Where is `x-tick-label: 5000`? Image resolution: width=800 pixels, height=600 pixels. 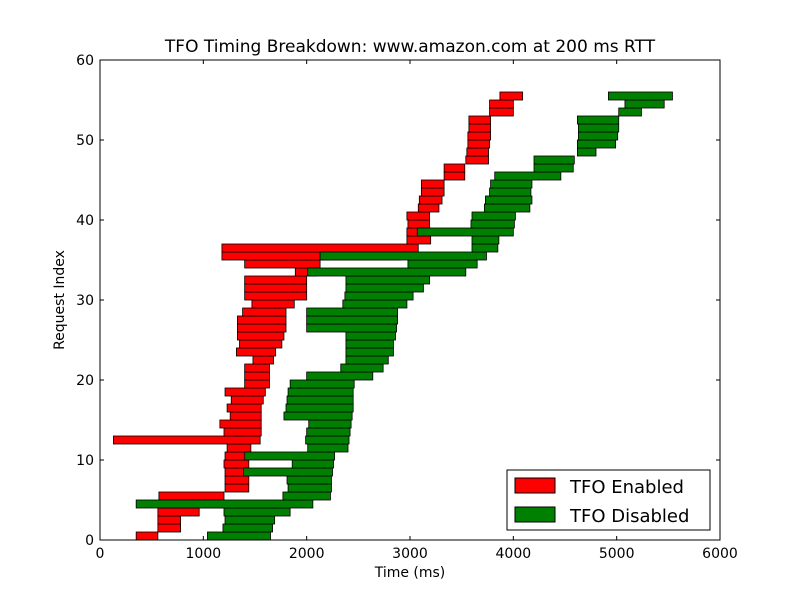 x-tick-label: 5000 is located at coordinates (617, 554).